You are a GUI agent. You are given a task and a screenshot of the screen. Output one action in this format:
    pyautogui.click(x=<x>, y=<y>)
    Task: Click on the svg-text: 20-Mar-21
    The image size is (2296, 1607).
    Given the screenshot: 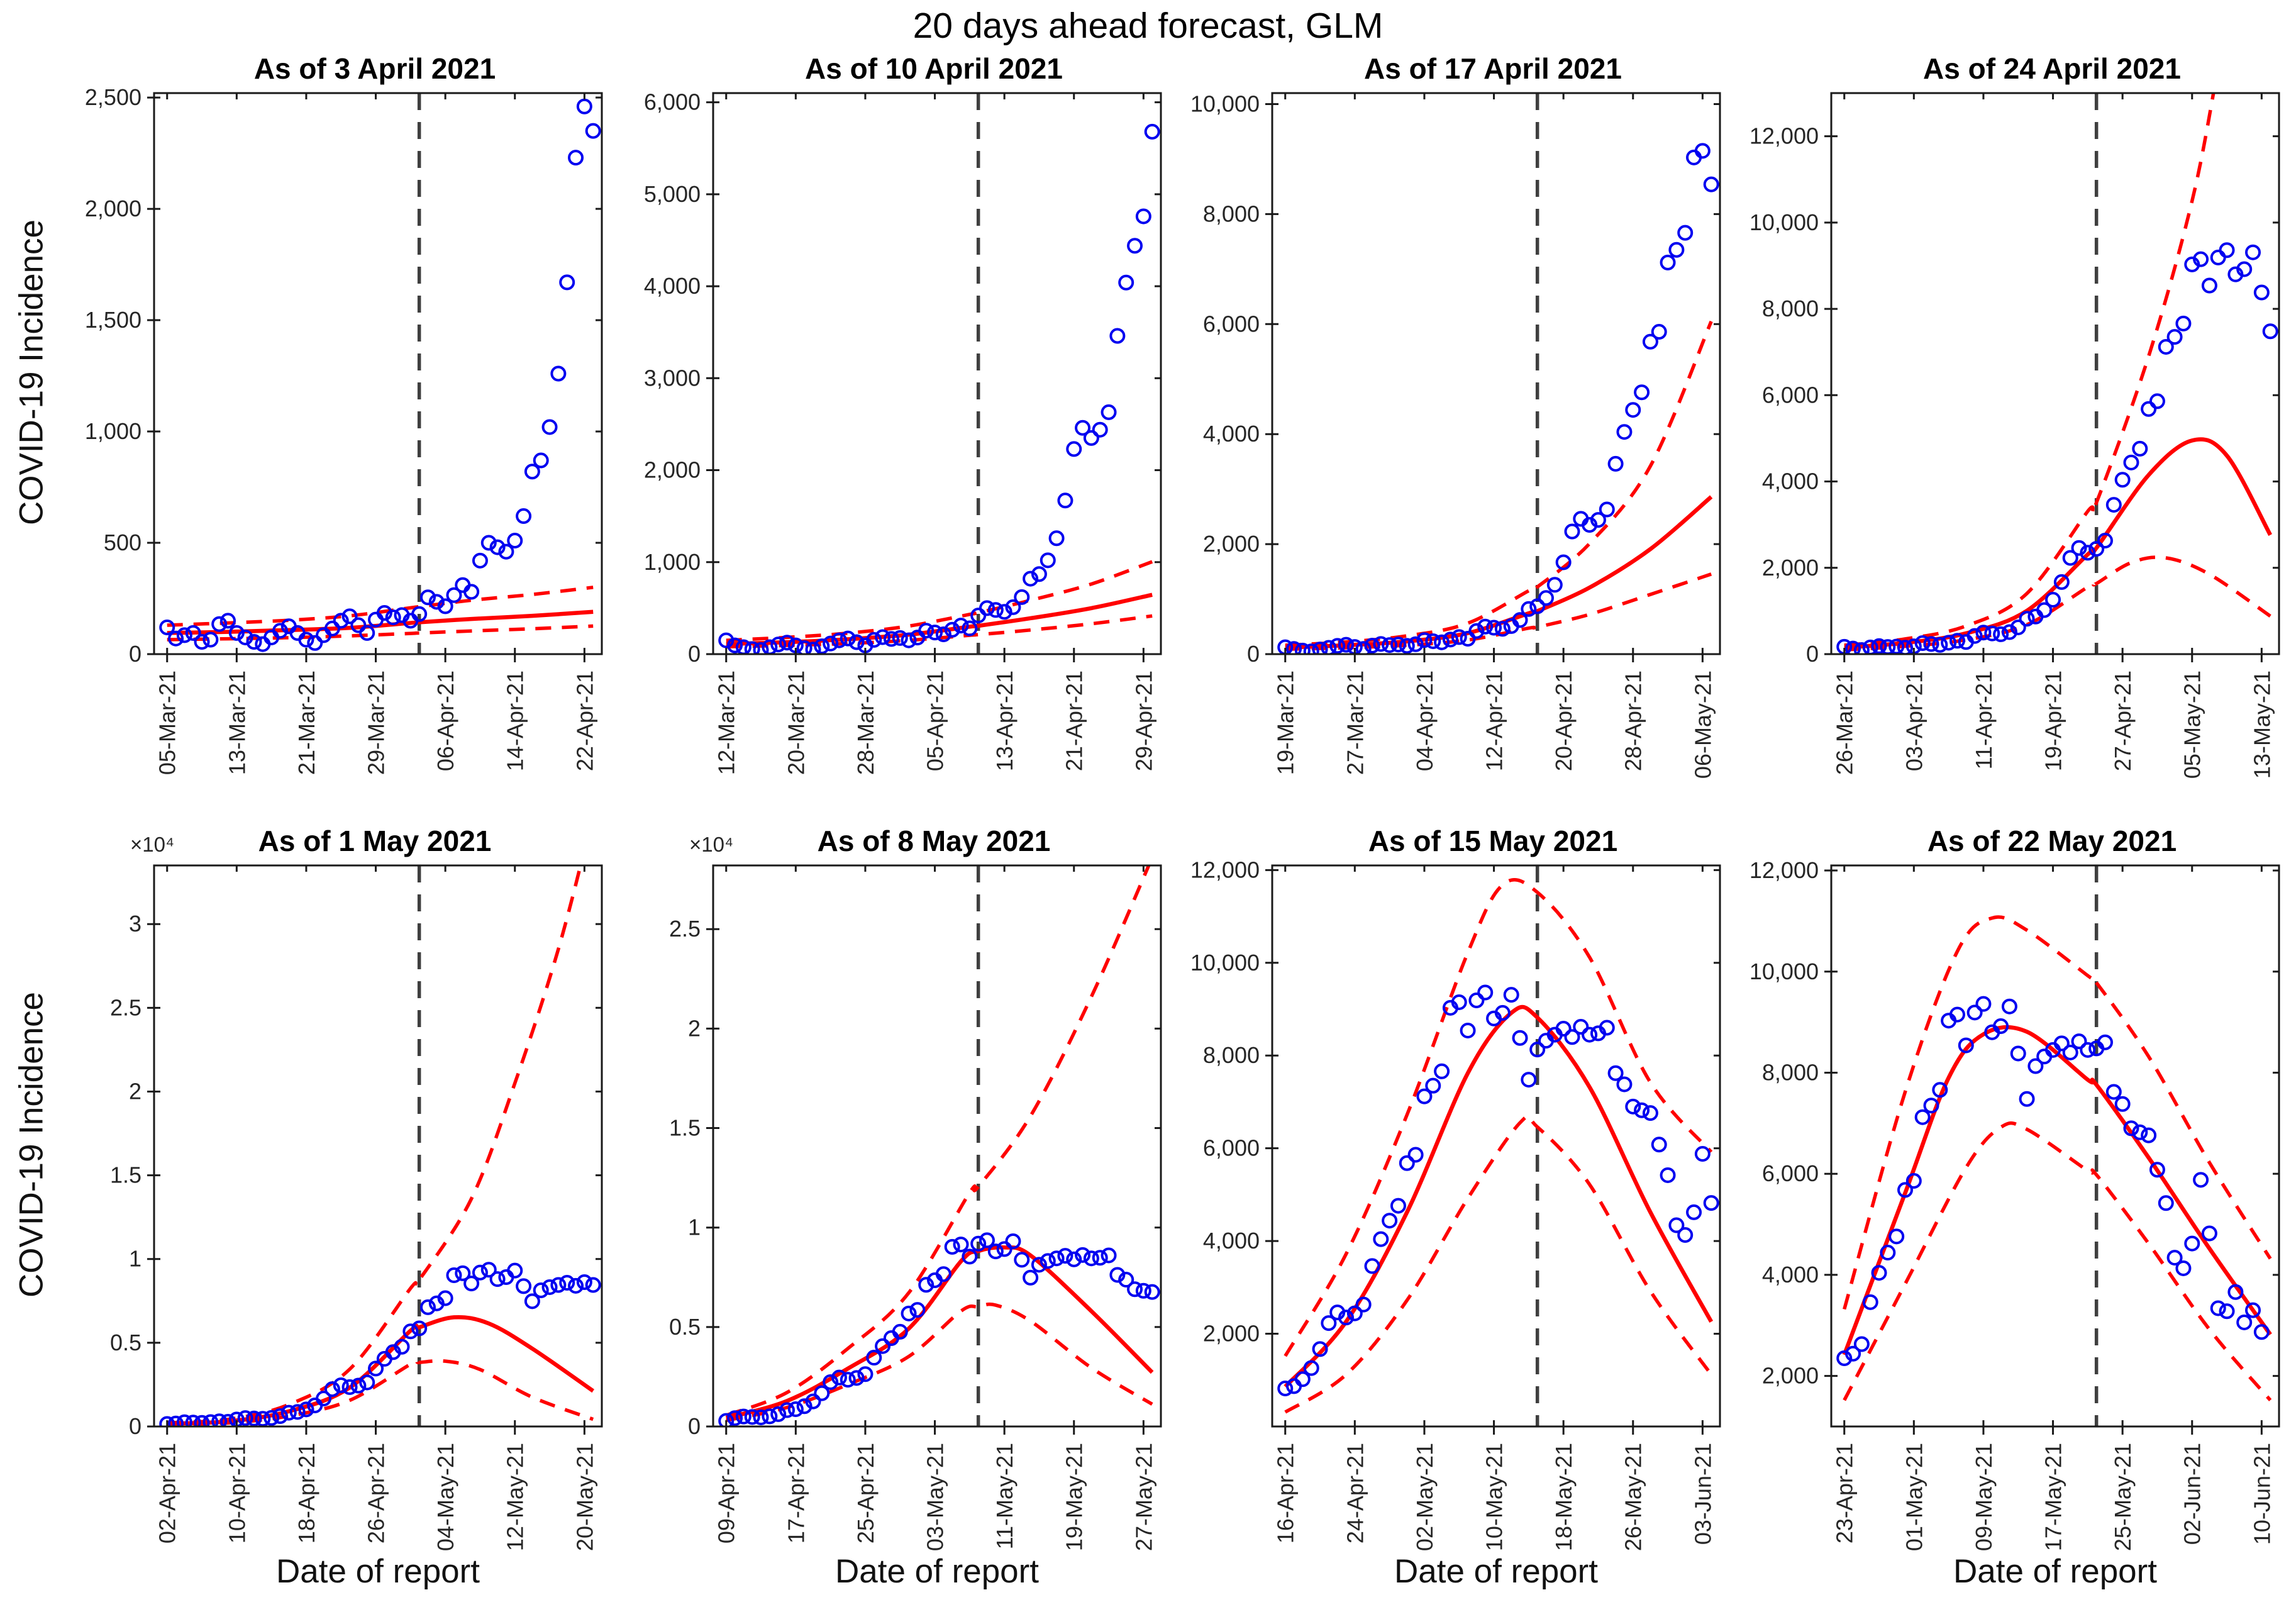 What is the action you would take?
    pyautogui.click(x=796, y=722)
    